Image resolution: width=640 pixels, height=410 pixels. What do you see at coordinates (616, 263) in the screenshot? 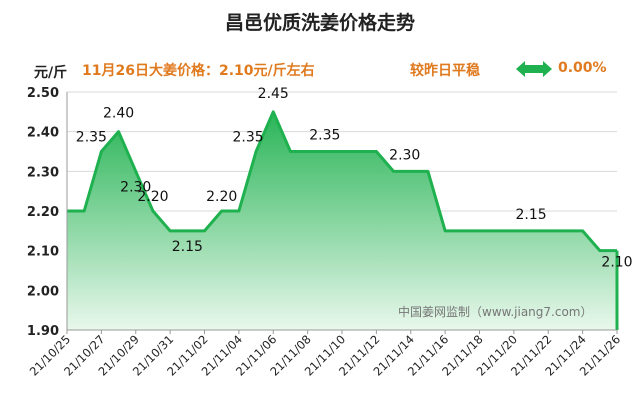
I see `data-label: 2.10` at bounding box center [616, 263].